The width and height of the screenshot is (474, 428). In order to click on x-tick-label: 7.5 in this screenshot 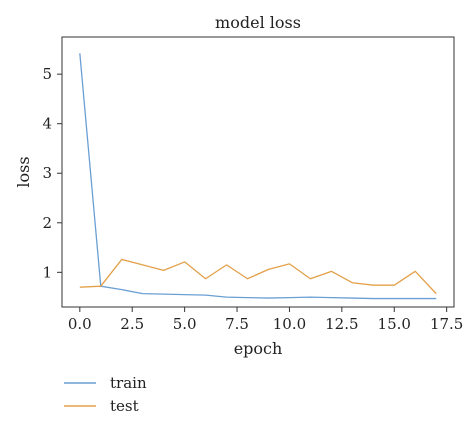, I will do `click(237, 324)`.